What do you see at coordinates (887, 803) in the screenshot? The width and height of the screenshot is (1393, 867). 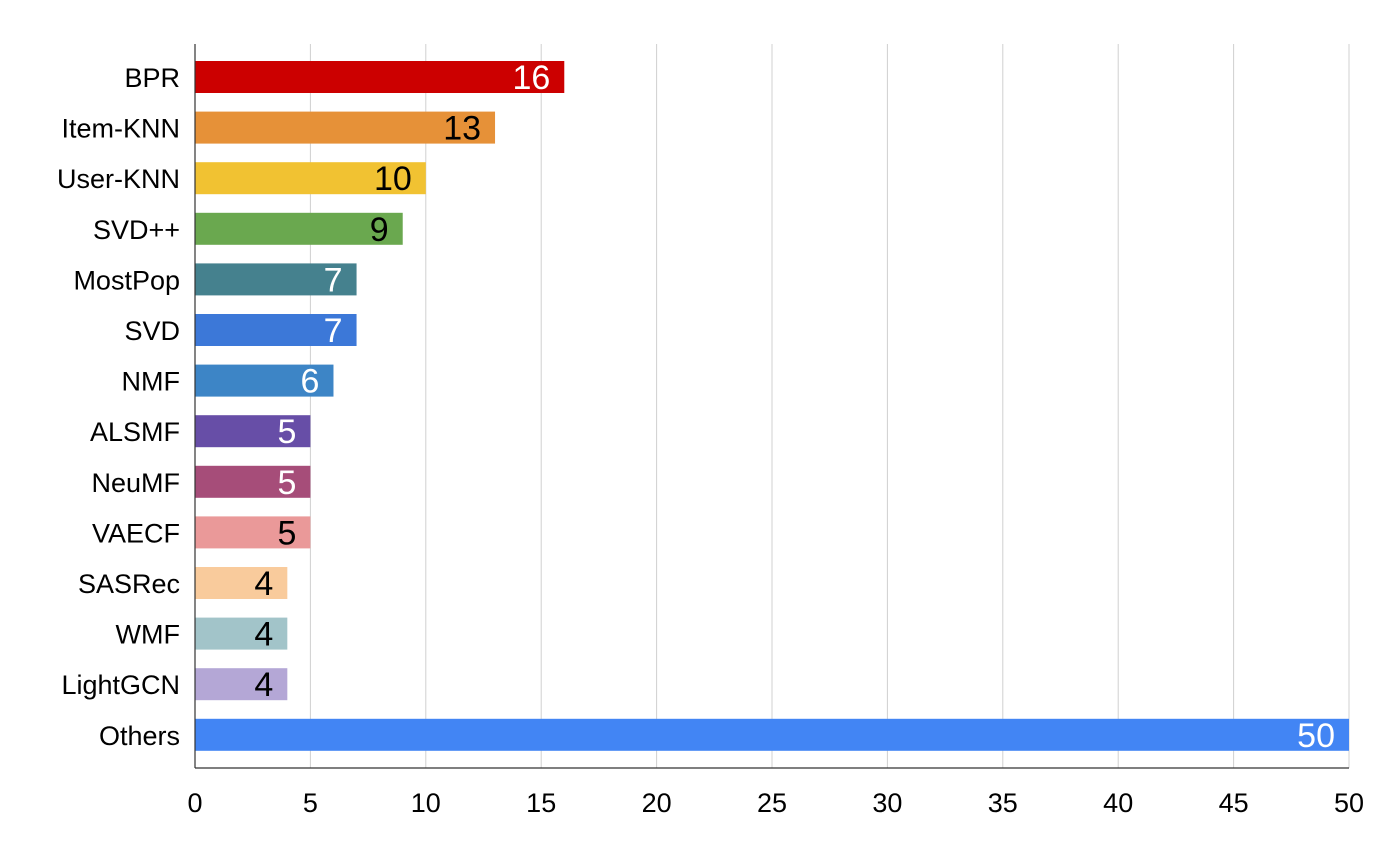 I see `x-tick-label: 30` at bounding box center [887, 803].